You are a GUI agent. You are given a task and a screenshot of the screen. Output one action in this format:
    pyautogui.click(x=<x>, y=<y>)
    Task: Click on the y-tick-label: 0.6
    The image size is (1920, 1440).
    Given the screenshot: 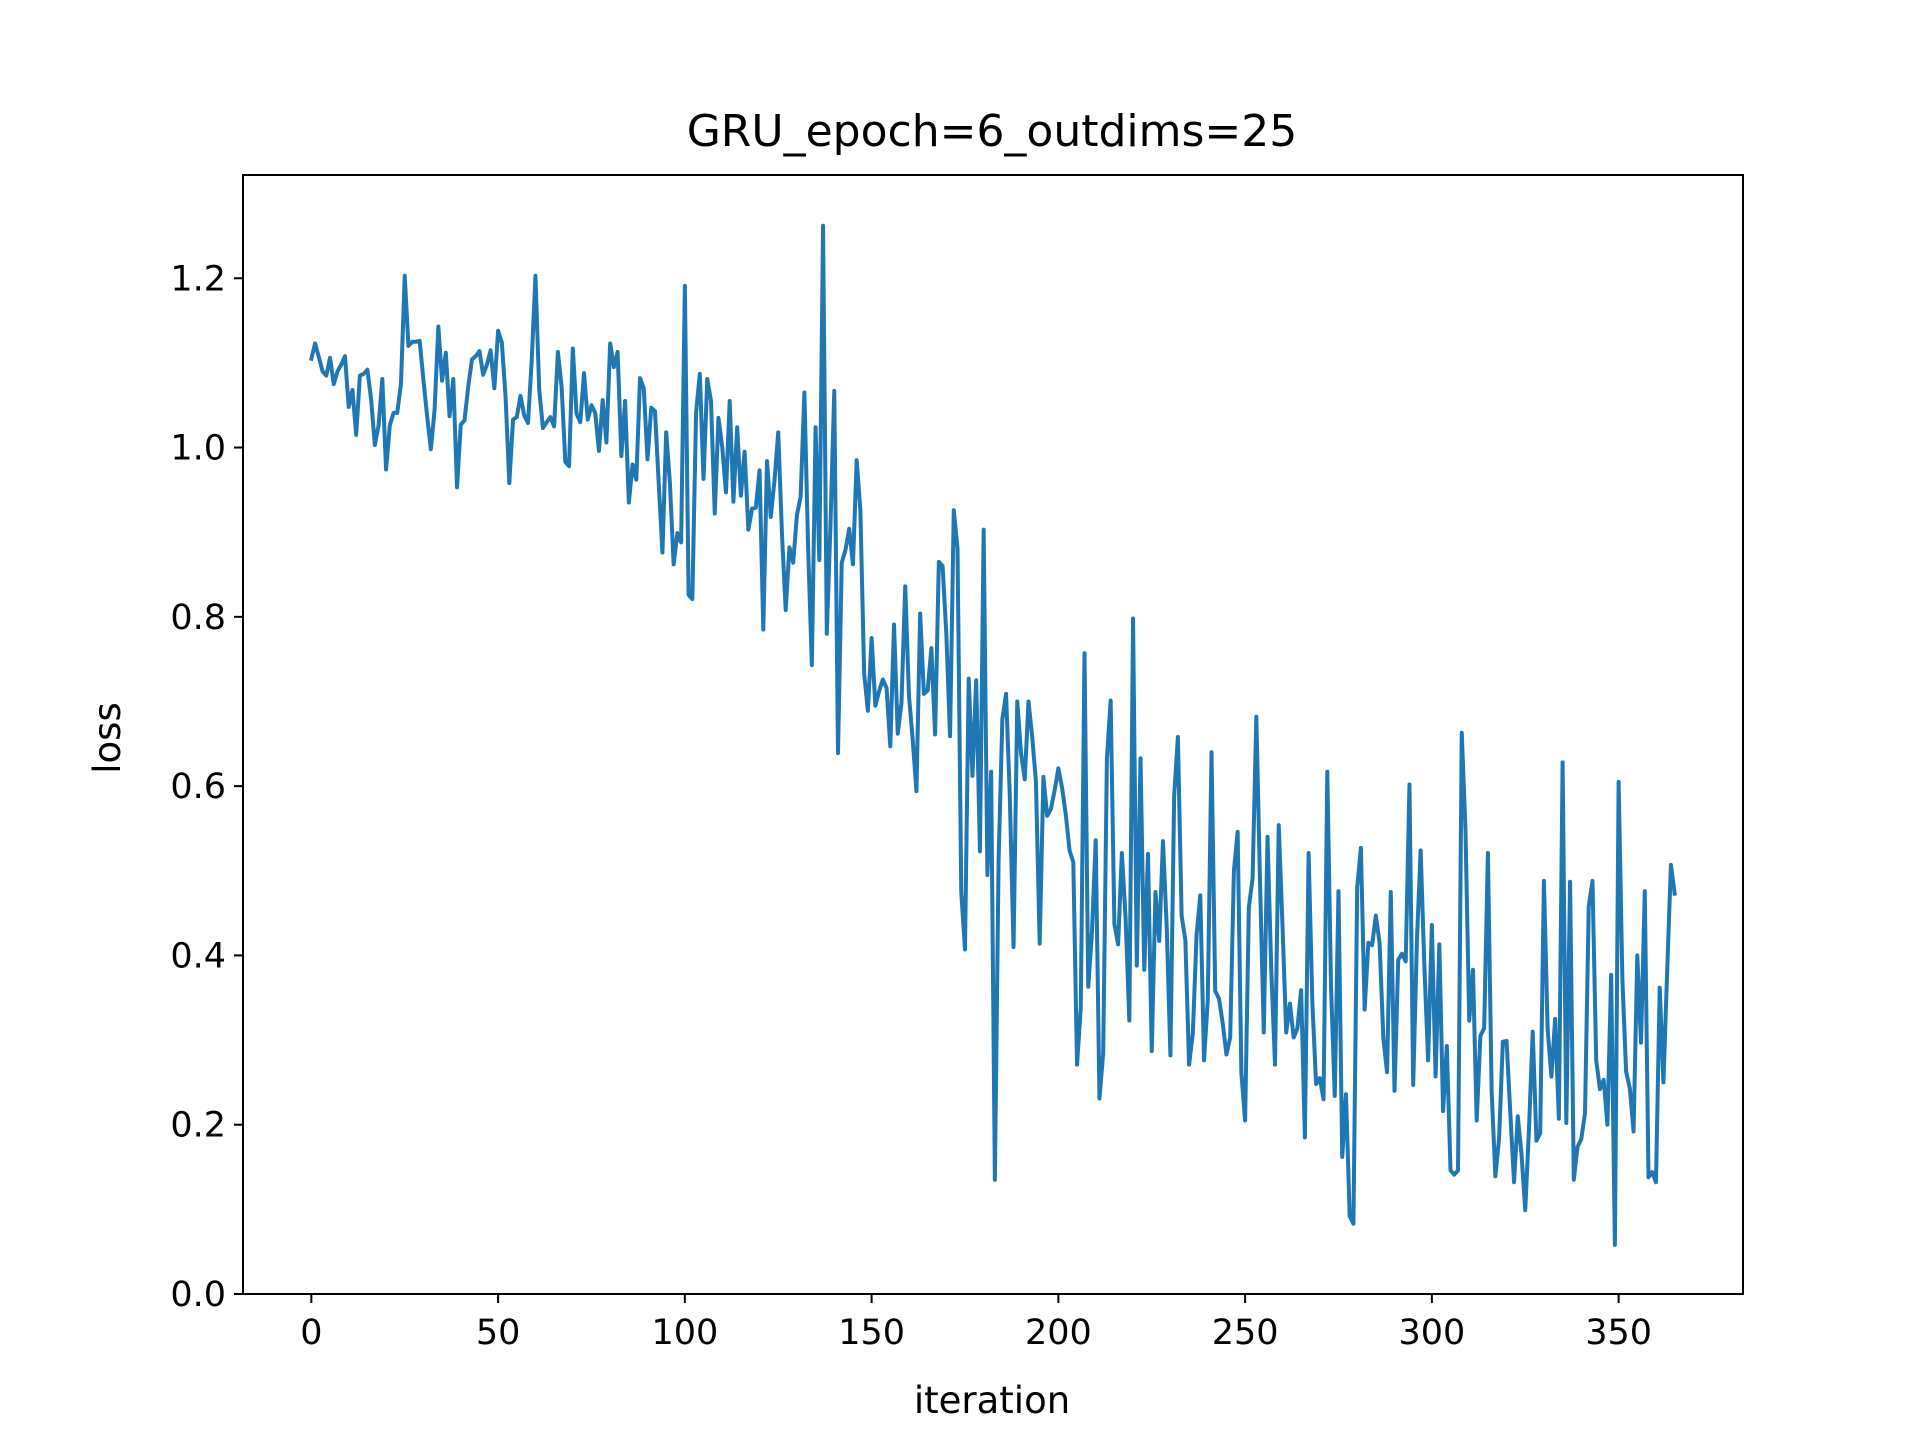 What is the action you would take?
    pyautogui.click(x=198, y=787)
    